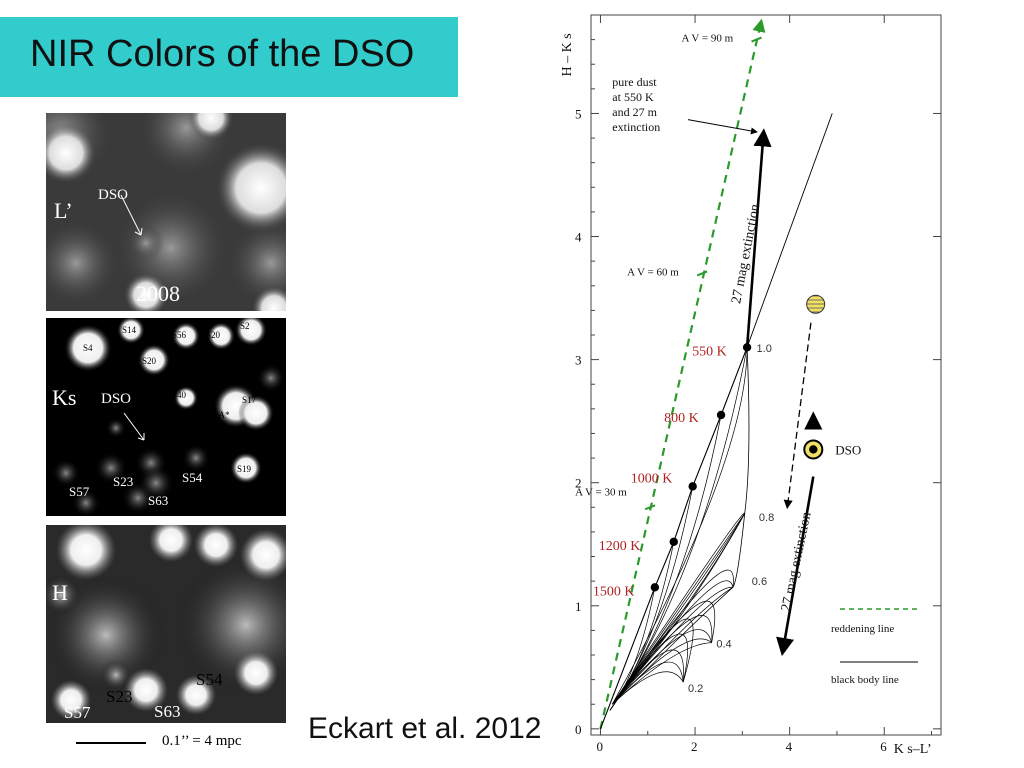  Describe the element at coordinates (723, 645) in the screenshot. I see `dust-fraction-label: 0.4` at that location.